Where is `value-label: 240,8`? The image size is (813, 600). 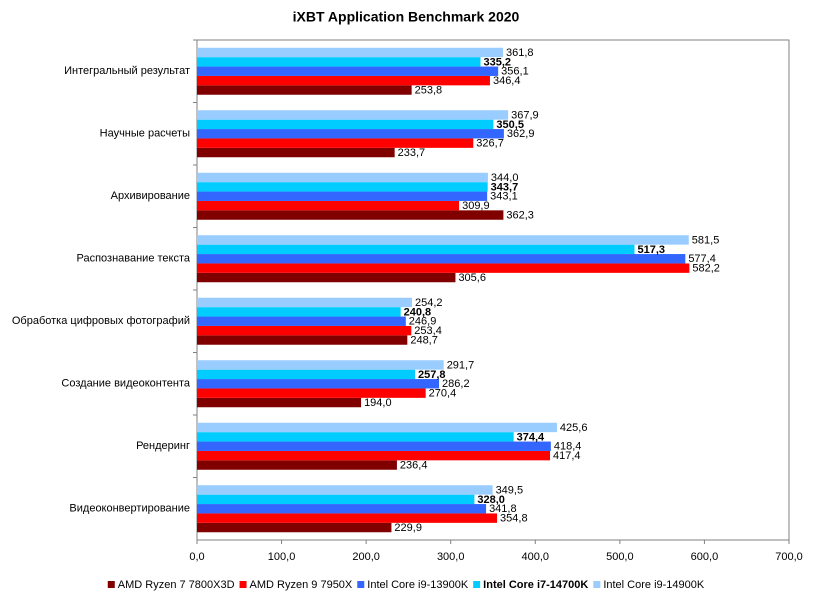 value-label: 240,8 is located at coordinates (418, 312).